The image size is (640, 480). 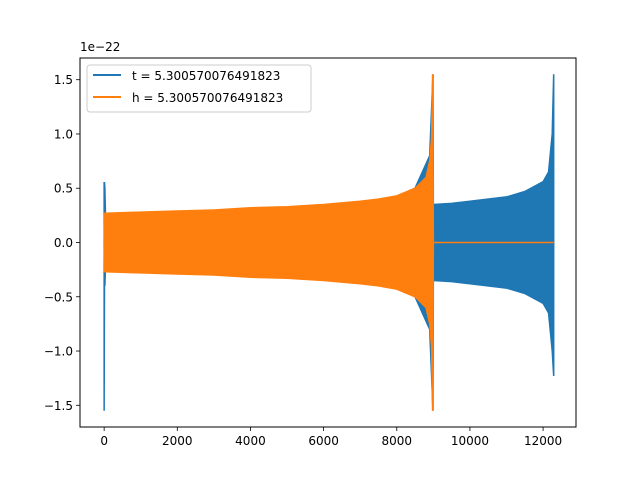 I want to click on y-axis: −1.5 −1.0 −0.5 0.0 0.5 1.0 1.5, so click(x=62, y=243).